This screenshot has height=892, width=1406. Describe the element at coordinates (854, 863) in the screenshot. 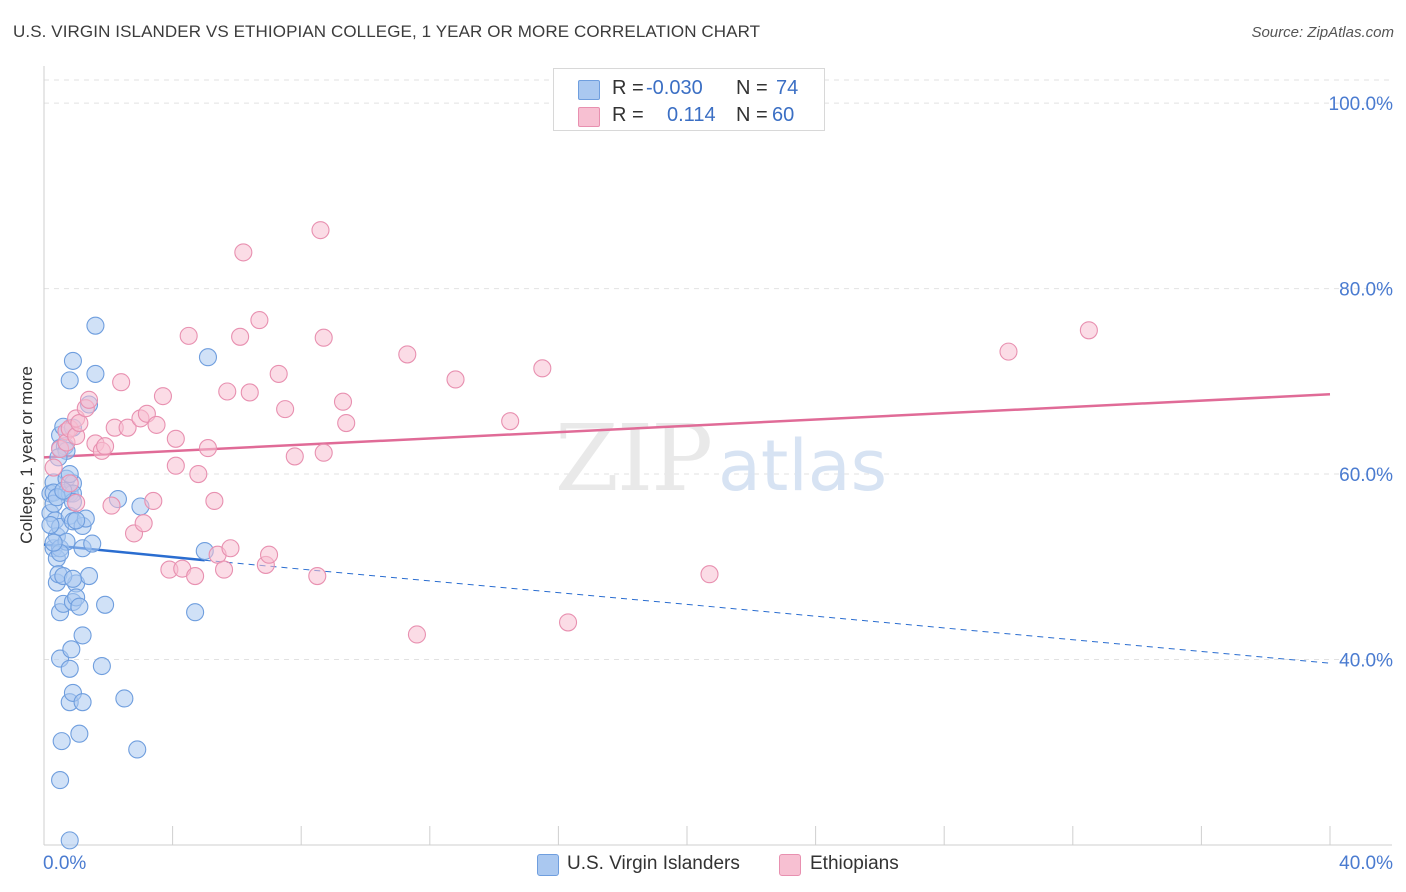

I see `legend-label-ethiopians: Ethiopians` at that location.